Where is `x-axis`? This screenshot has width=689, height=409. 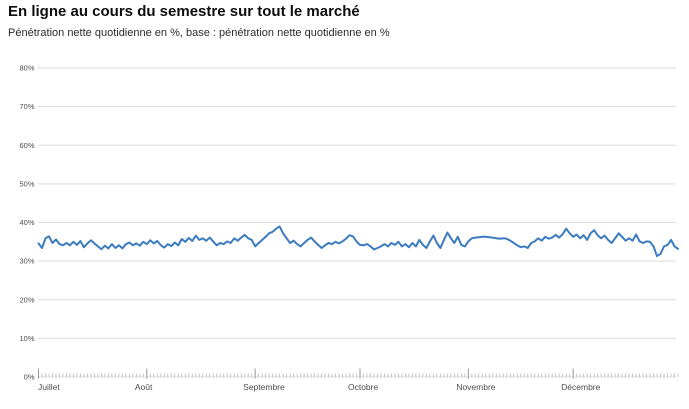
x-axis is located at coordinates (358, 373).